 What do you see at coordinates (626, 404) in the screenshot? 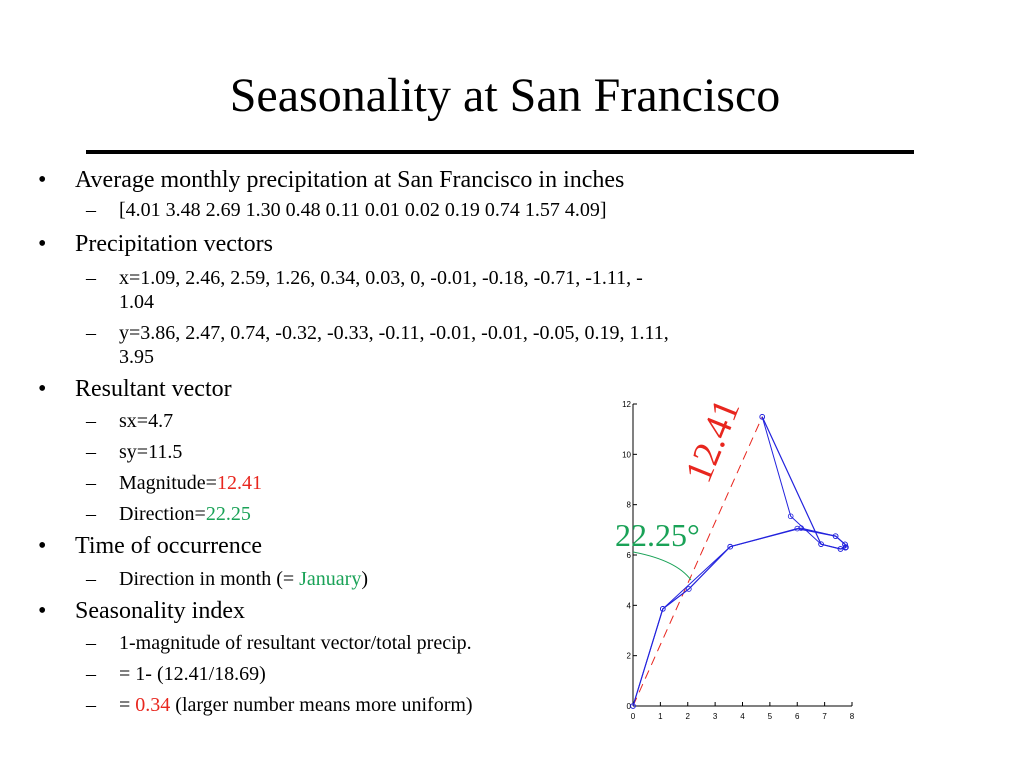
I see `y-tick-label: 12` at bounding box center [626, 404].